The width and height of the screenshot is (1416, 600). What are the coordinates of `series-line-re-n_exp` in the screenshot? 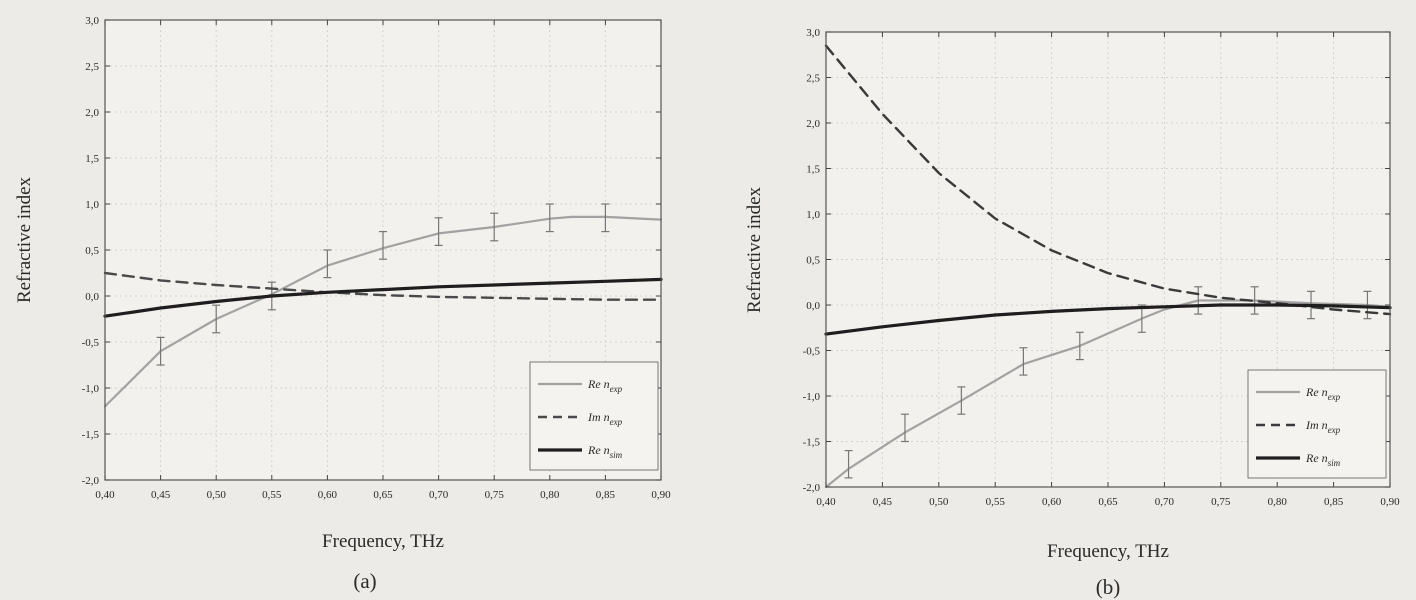 It's located at (383, 311).